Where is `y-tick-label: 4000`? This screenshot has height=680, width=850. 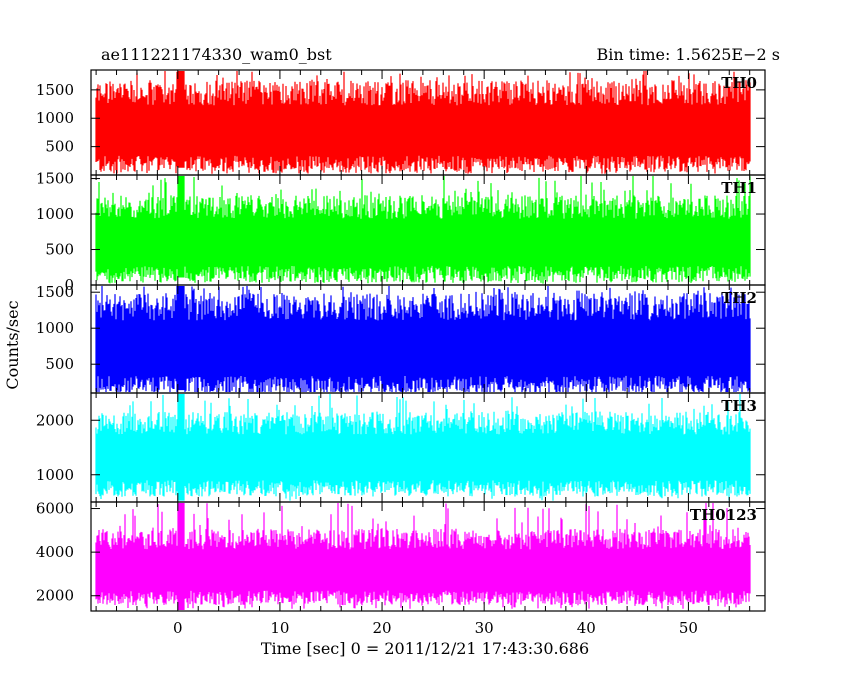 y-tick-label: 4000 is located at coordinates (55, 552).